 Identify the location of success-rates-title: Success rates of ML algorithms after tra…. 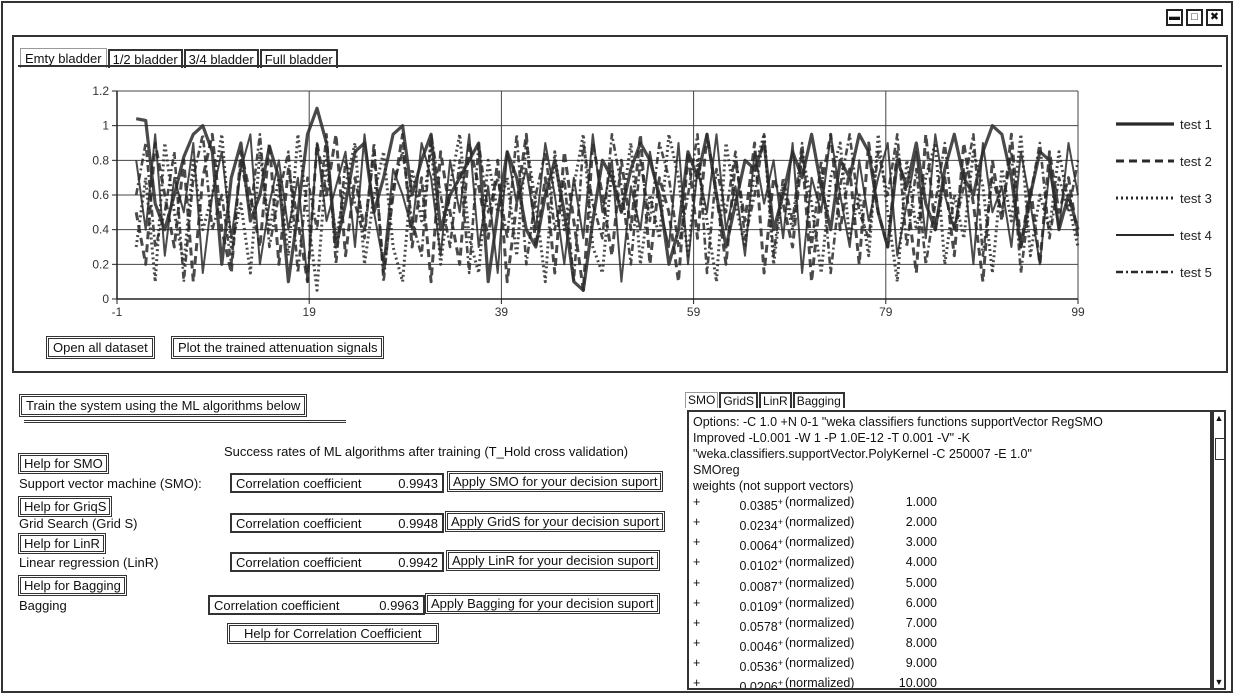
(426, 451).